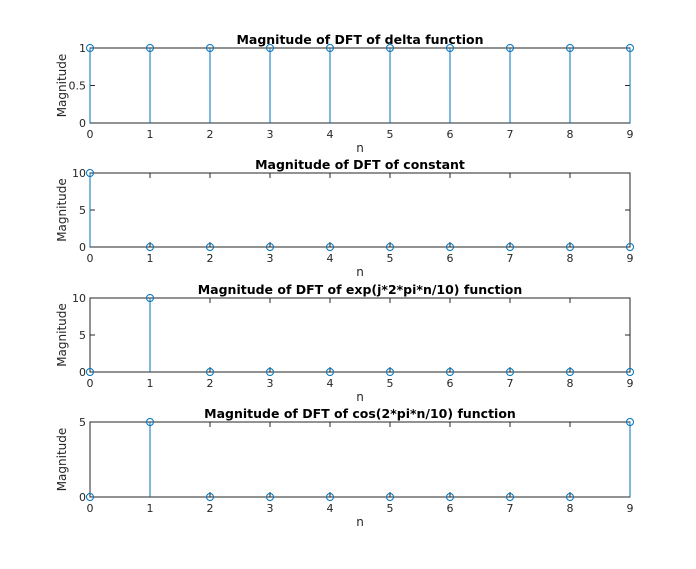 The height and width of the screenshot is (569, 696). I want to click on y-tick-label: 1, so click(82, 48).